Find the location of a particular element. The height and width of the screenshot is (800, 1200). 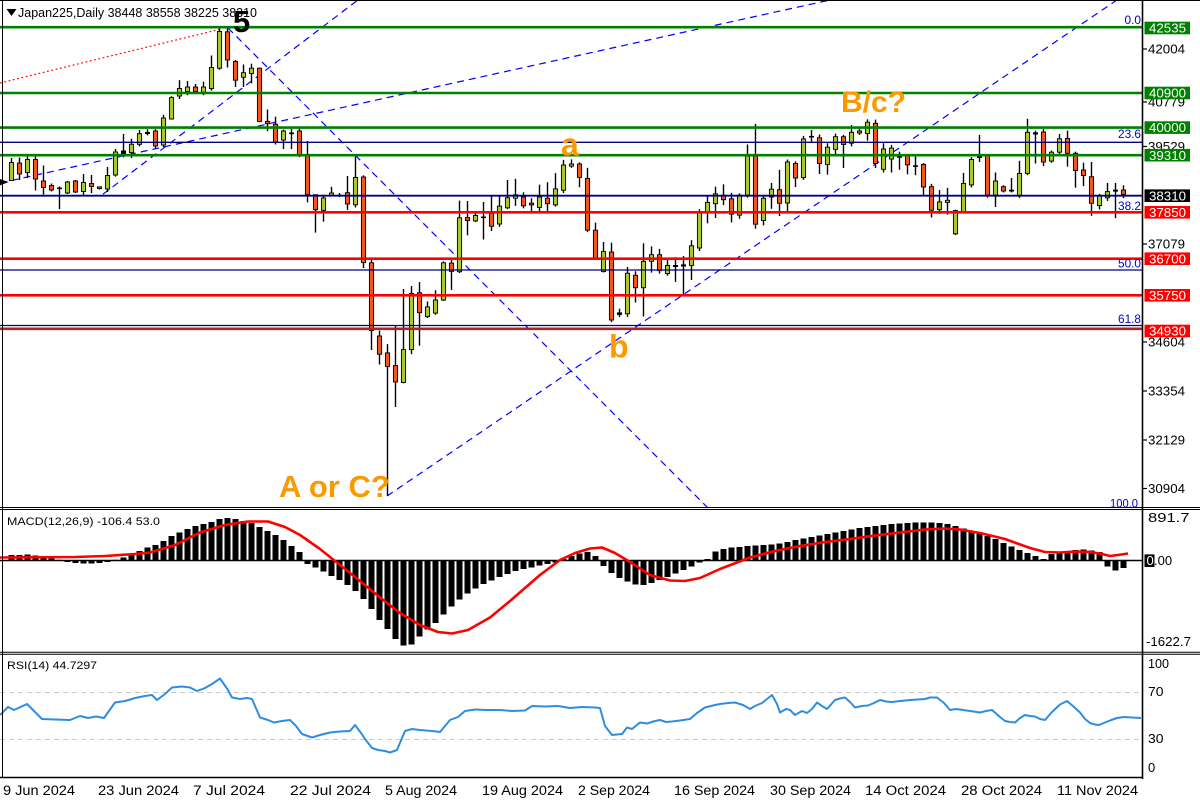

svg-text: 70 is located at coordinates (1156, 691).